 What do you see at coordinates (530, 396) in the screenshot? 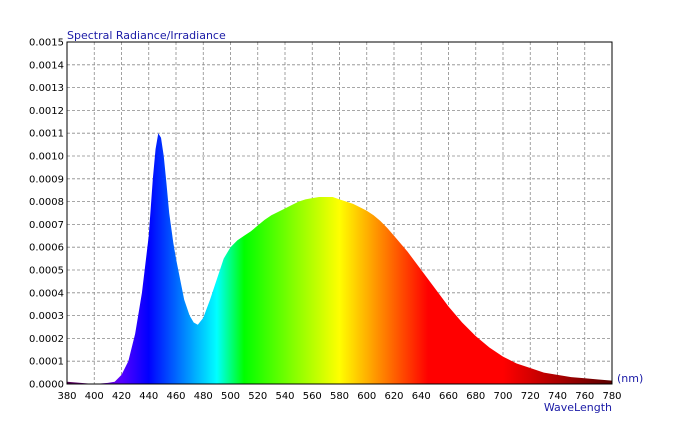
I see `x-tick-label: 720` at bounding box center [530, 396].